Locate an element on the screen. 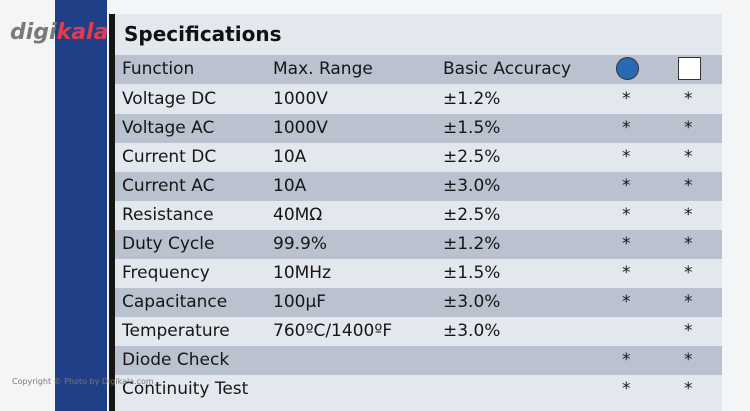  table-row: Resistance 40MΩ ±2.5% * * is located at coordinates (418, 215).